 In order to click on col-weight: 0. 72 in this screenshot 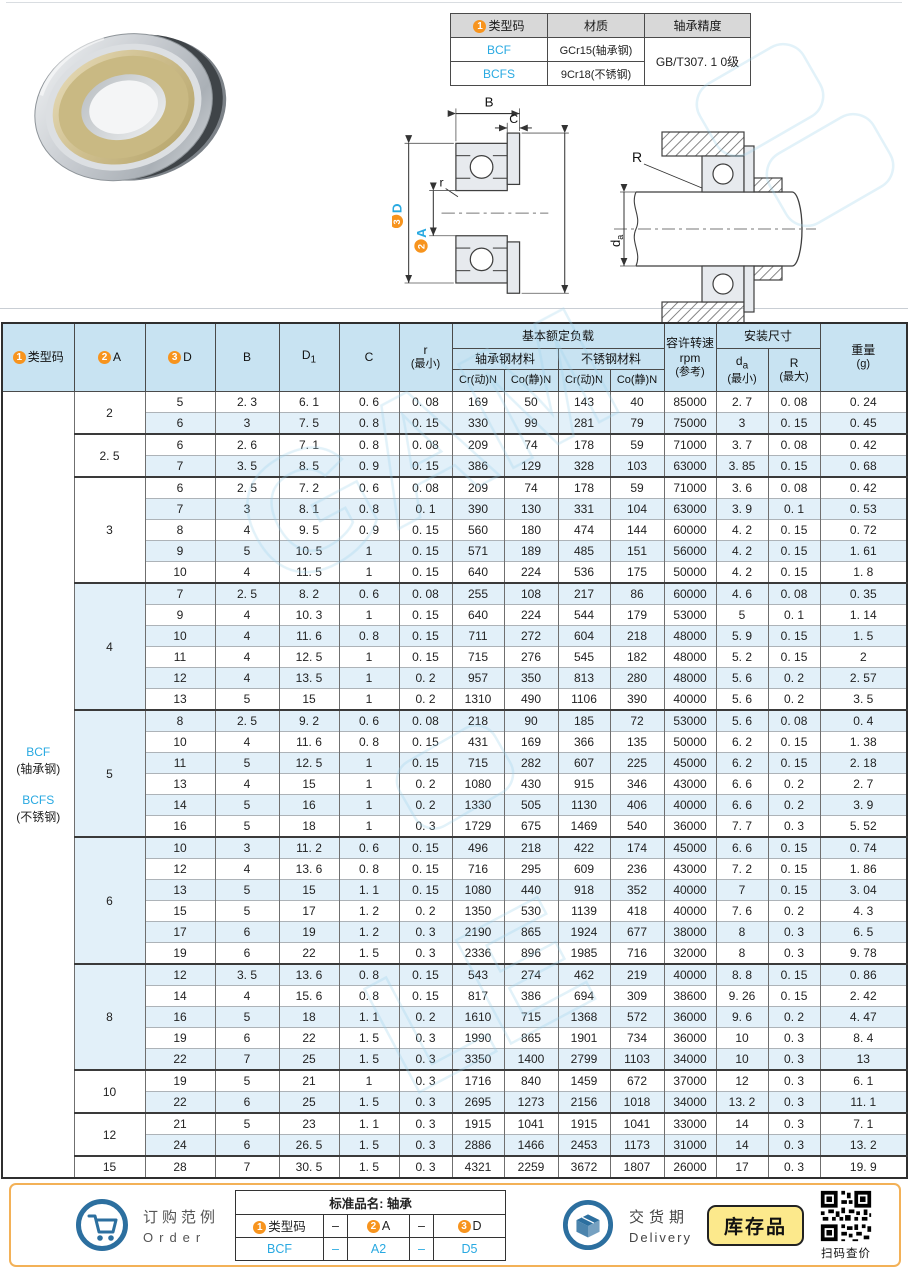, I will do `click(863, 530)`.